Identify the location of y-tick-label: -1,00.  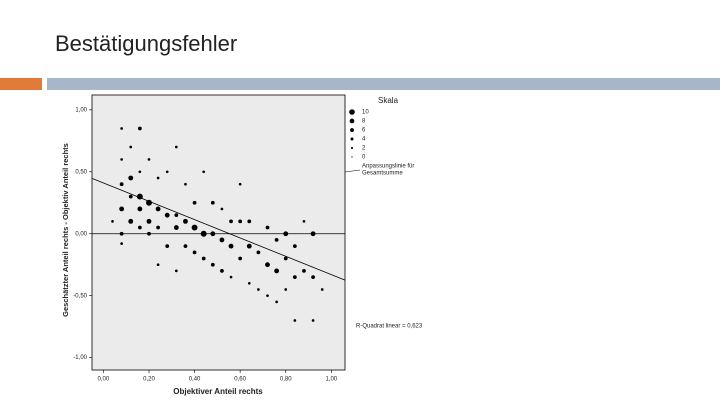
(80, 358).